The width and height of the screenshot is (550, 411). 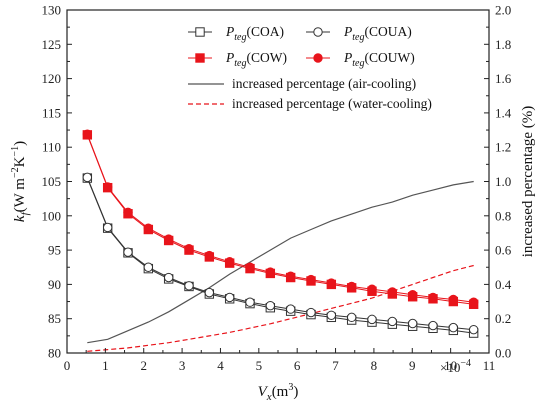 I want to click on y-left-tick-label: 80, so click(x=54, y=353).